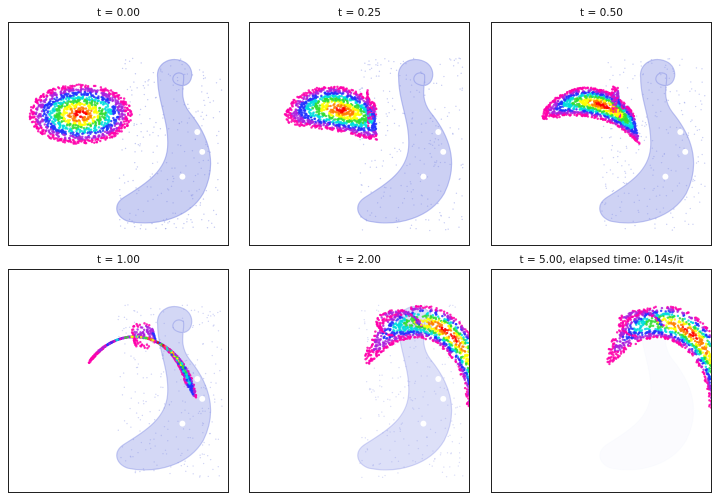 The height and width of the screenshot is (497, 720). Describe the element at coordinates (118, 13) in the screenshot. I see `panel-title: t = 0.00` at that location.